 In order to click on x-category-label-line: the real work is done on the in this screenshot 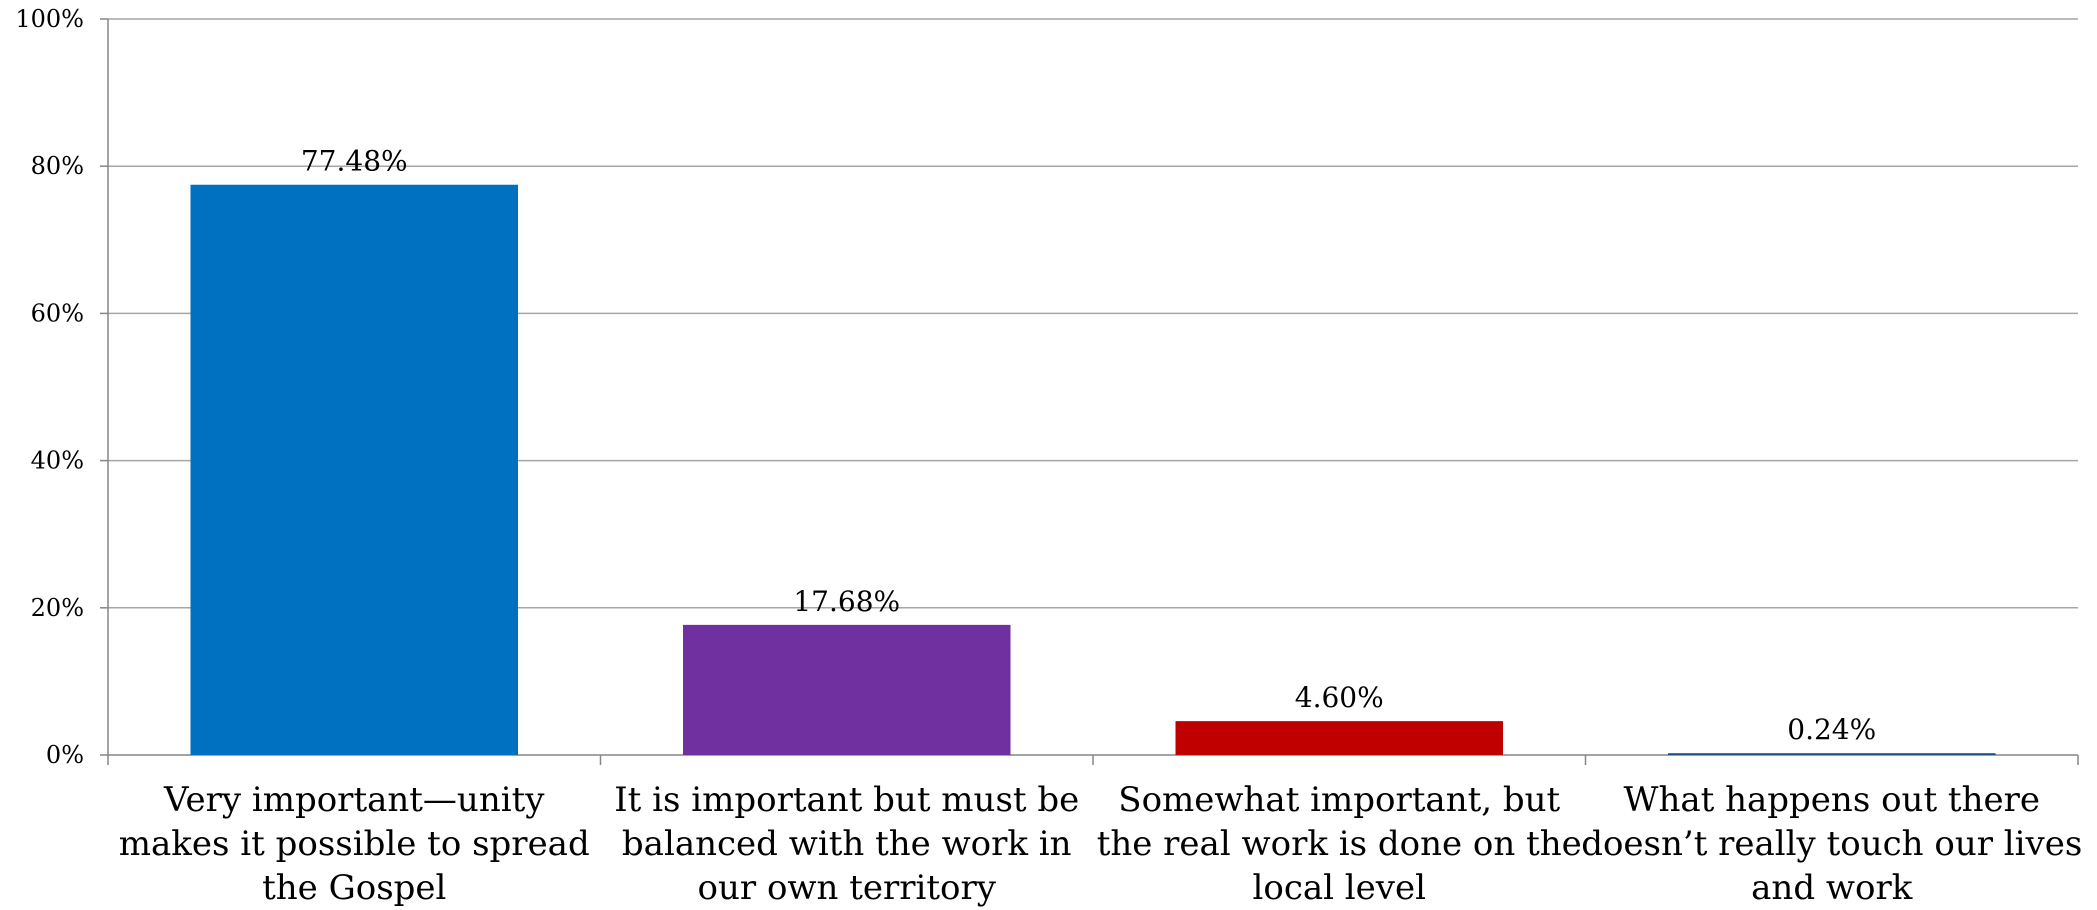, I will do `click(1339, 844)`.